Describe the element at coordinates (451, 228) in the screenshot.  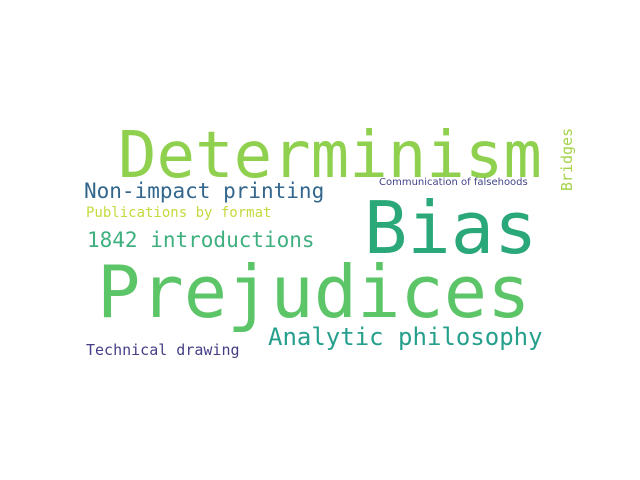
I see `word-bias: Bias` at that location.